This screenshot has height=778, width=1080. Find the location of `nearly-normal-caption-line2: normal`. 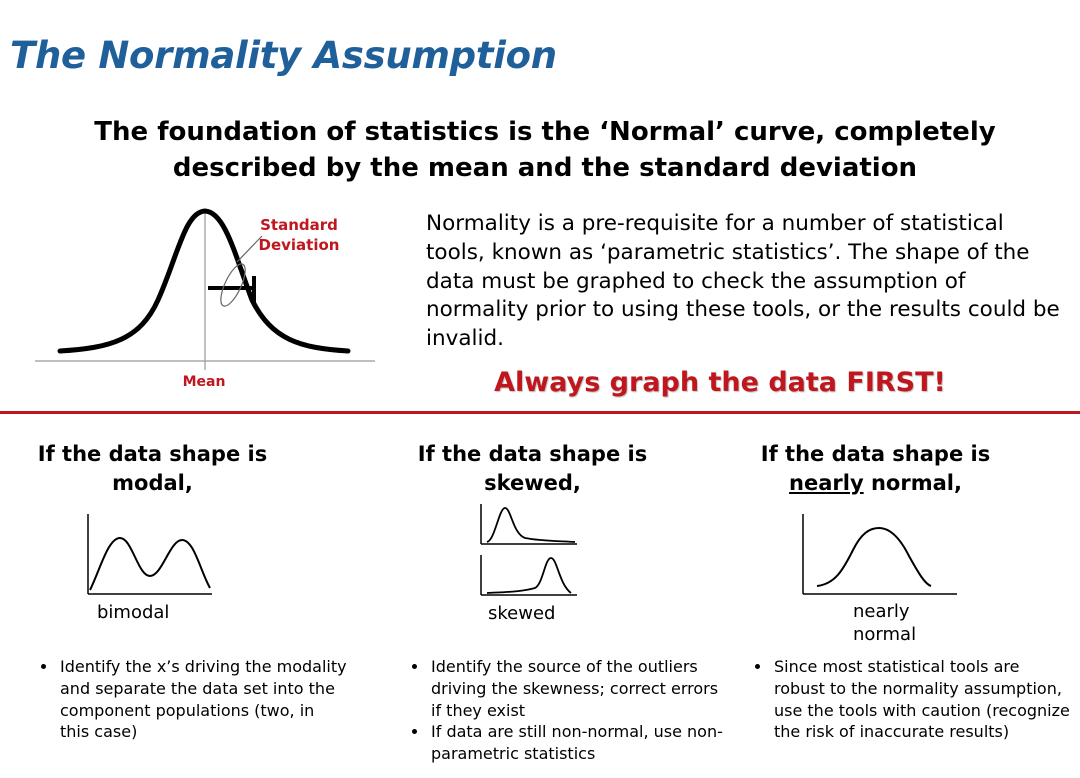

nearly-normal-caption-line2: normal is located at coordinates (885, 634).